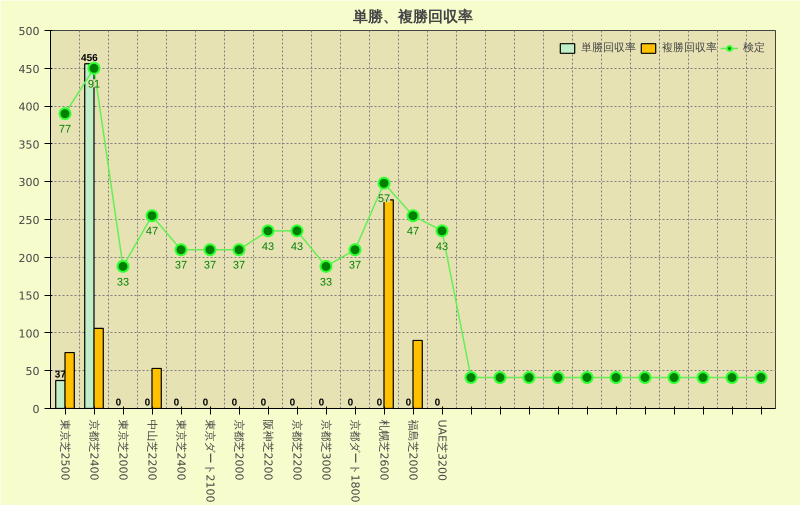 Image resolution: width=806 pixels, height=509 pixels. What do you see at coordinates (442, 451) in the screenshot?
I see `x-tick-label: UAE芝3200` at bounding box center [442, 451].